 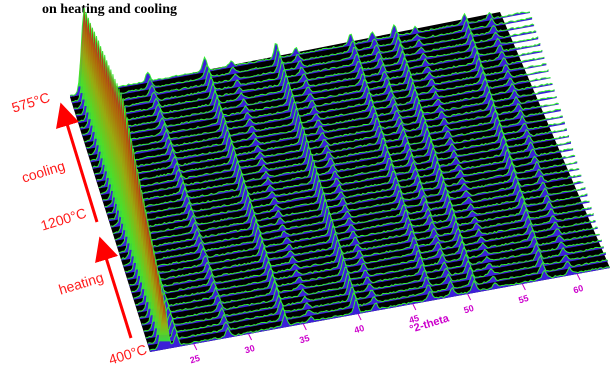 What do you see at coordinates (359, 329) in the screenshot?
I see `x-tick-label: 40` at bounding box center [359, 329].